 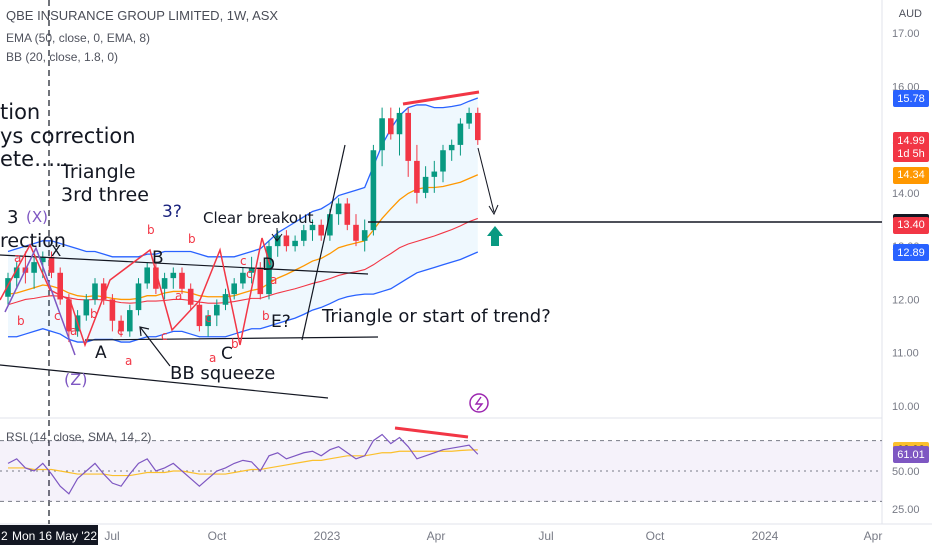 I want to click on lower-channel-line, so click(x=164, y=381).